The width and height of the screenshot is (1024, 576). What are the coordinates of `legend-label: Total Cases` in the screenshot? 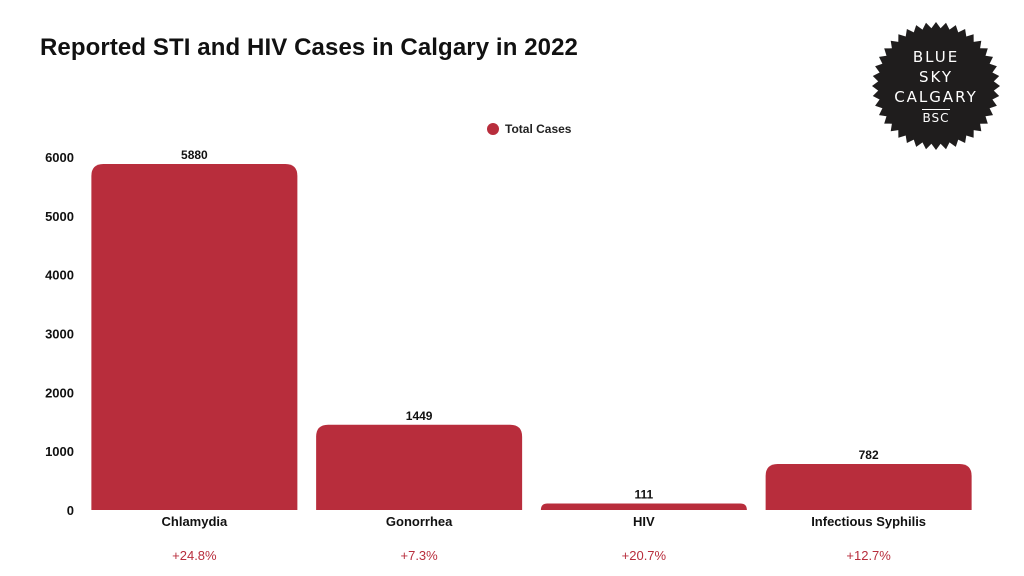 It's located at (538, 129).